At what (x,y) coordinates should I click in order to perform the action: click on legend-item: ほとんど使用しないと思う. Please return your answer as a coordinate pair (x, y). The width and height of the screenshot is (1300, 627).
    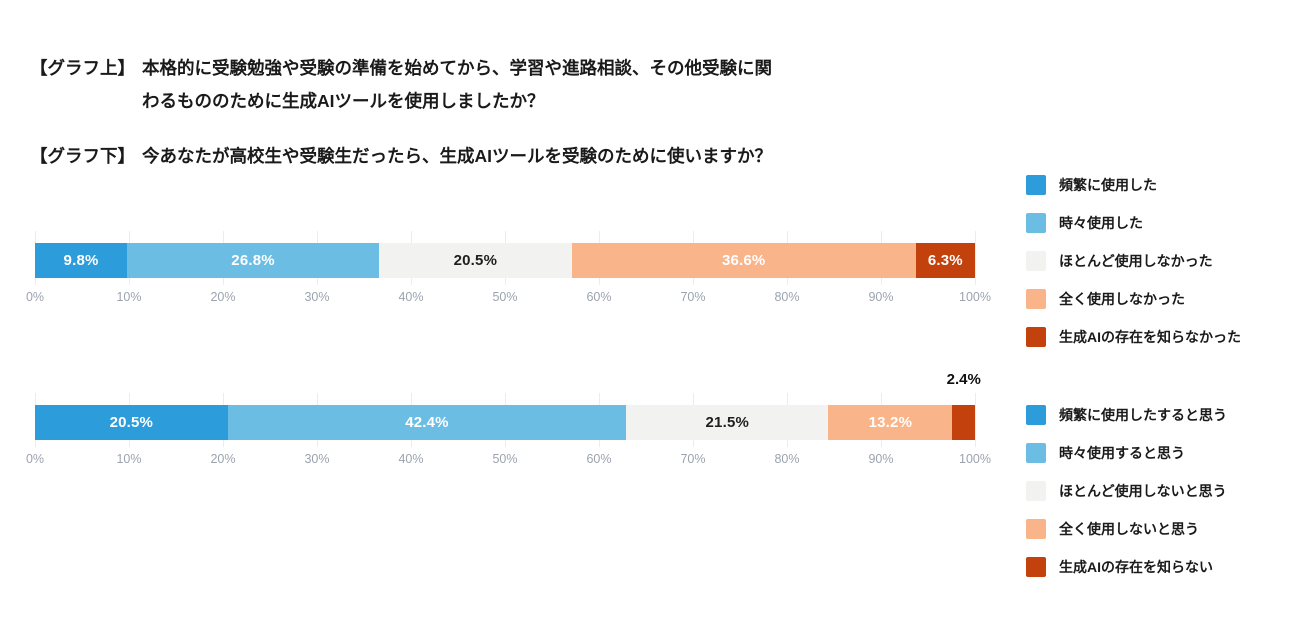
    Looking at the image, I should click on (1126, 491).